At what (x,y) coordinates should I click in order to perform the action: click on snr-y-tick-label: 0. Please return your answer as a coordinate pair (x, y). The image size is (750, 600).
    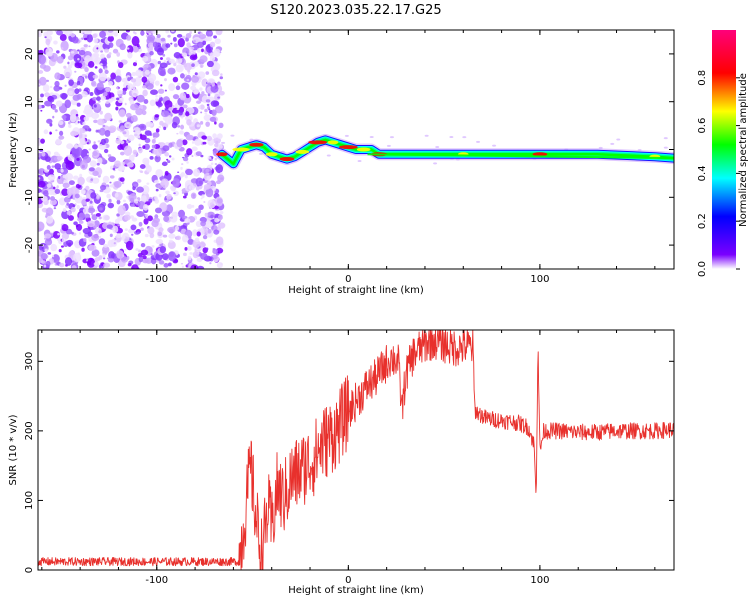
    Looking at the image, I should click on (29, 570).